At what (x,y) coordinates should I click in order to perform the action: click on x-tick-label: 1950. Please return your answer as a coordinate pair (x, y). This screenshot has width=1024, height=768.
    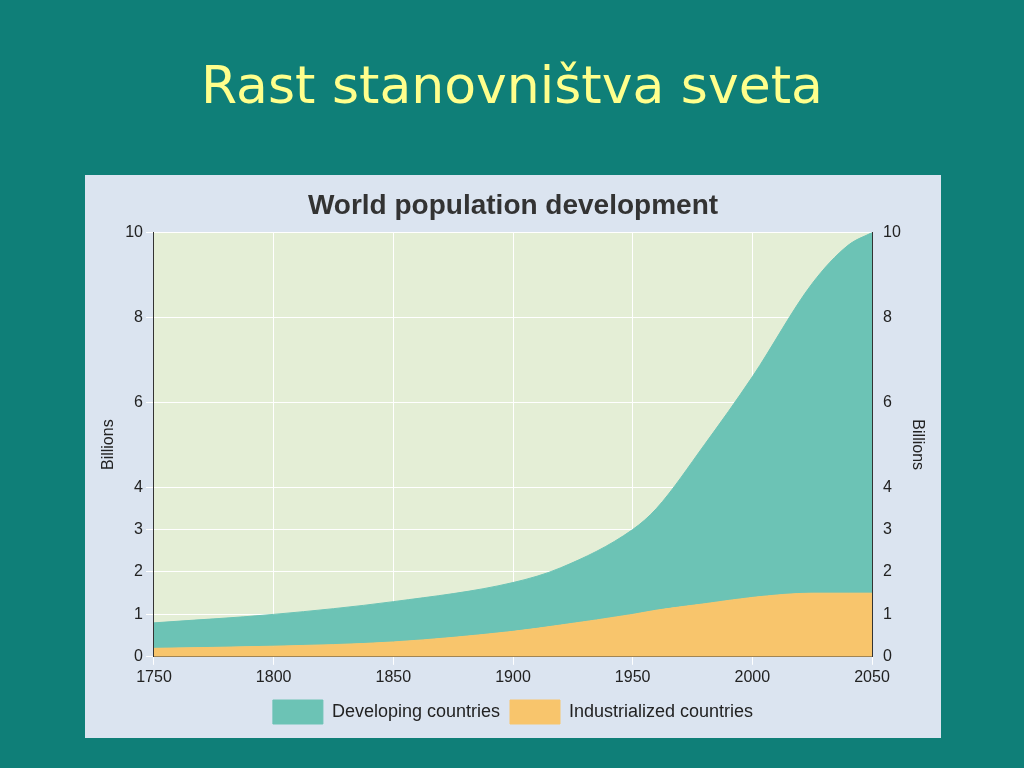
    Looking at the image, I should click on (632, 676).